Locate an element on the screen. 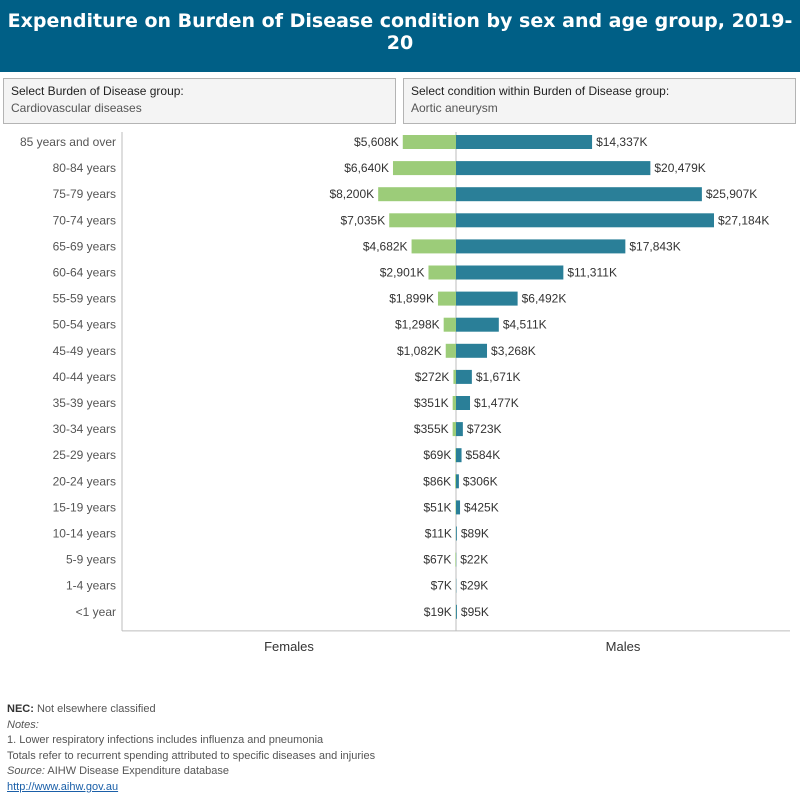 This screenshot has height=800, width=800. female-value-label: $351K is located at coordinates (431, 403).